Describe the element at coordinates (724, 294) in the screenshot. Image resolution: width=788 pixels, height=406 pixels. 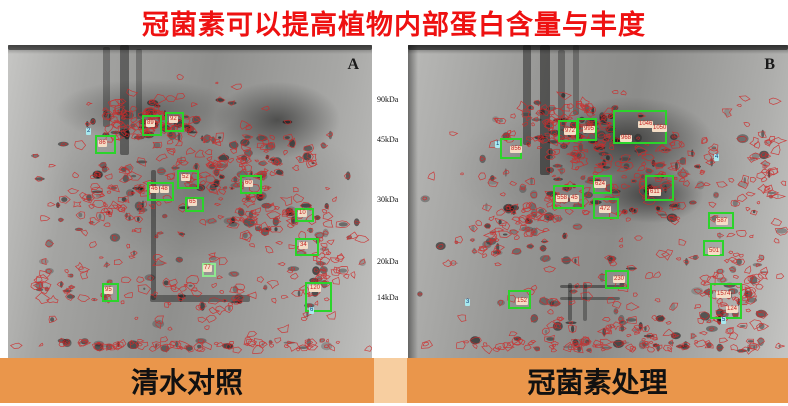
I see `spot-id-tag: 1574` at that location.